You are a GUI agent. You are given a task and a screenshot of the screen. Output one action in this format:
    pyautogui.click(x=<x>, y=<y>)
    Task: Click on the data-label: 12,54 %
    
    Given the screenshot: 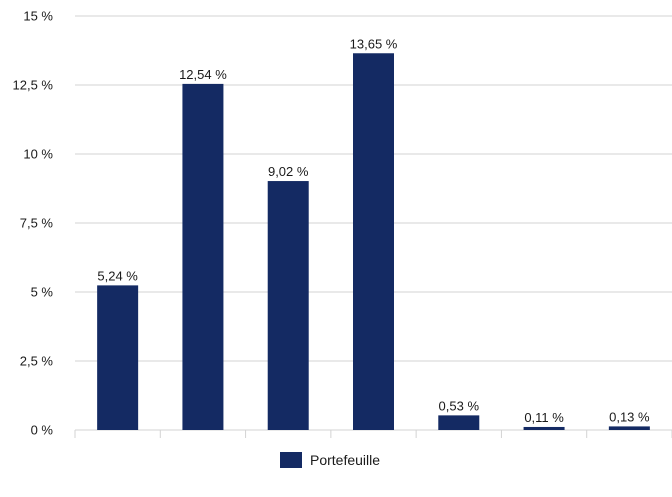 What is the action you would take?
    pyautogui.click(x=203, y=74)
    